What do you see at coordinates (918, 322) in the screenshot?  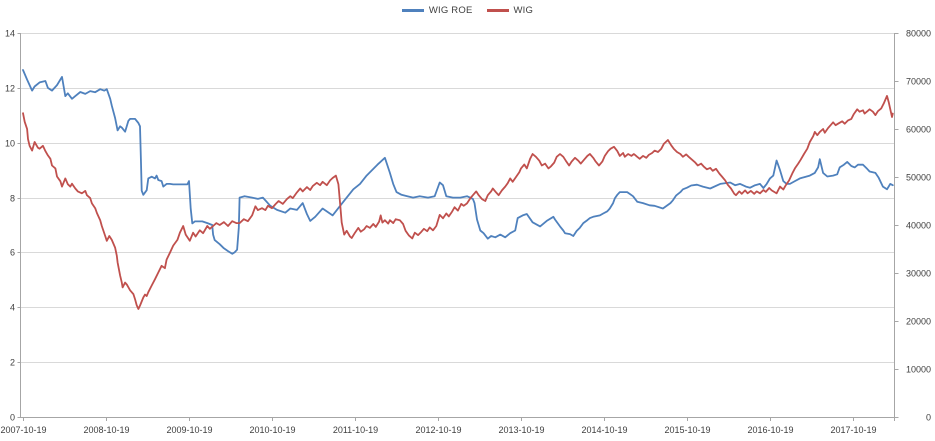 I see `right-axis-tick-label: 20000` at bounding box center [918, 322].